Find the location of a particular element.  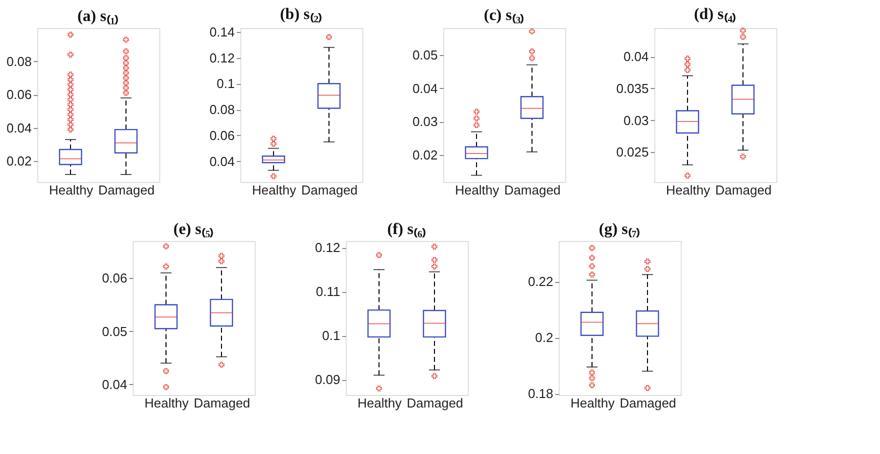

y-tick-label: 0.035 is located at coordinates (632, 88).